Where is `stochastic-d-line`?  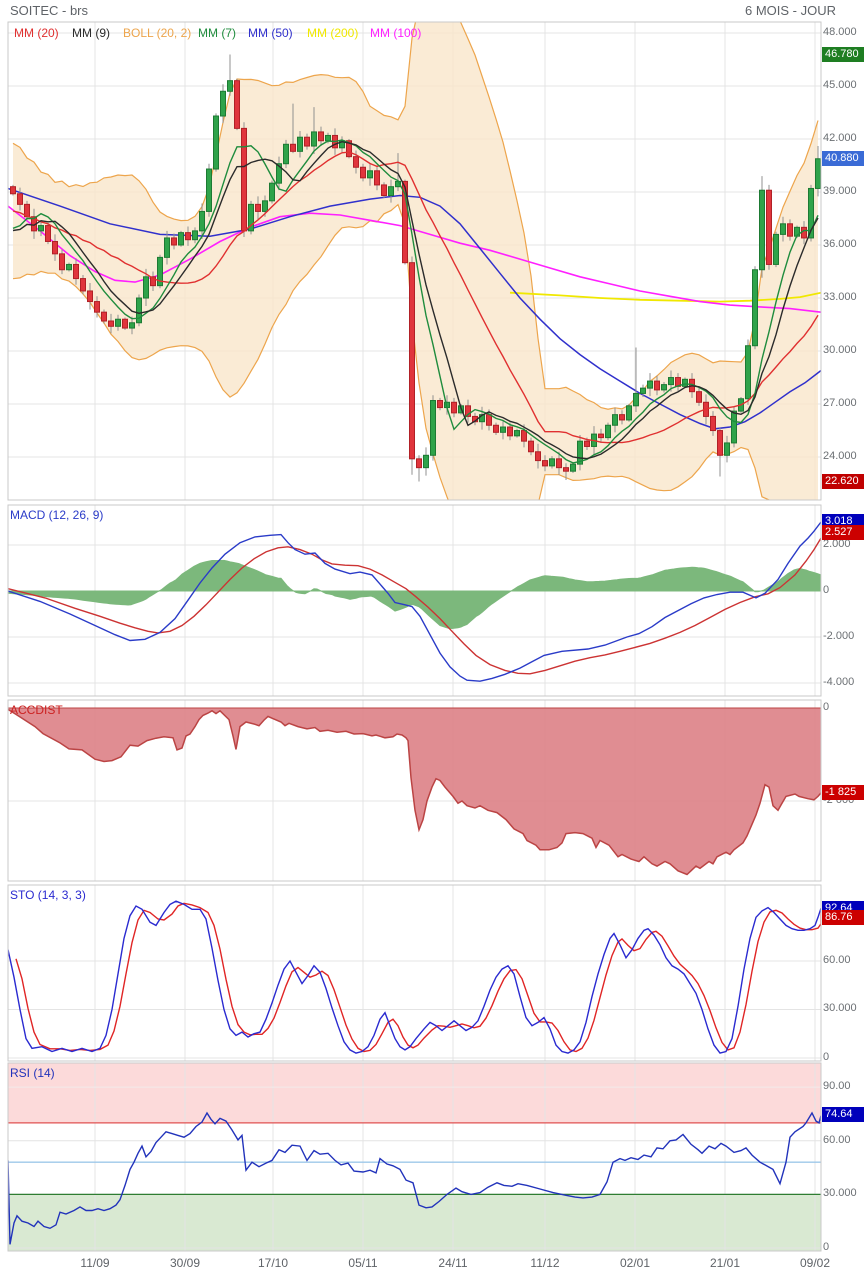 stochastic-d-line is located at coordinates (418, 977).